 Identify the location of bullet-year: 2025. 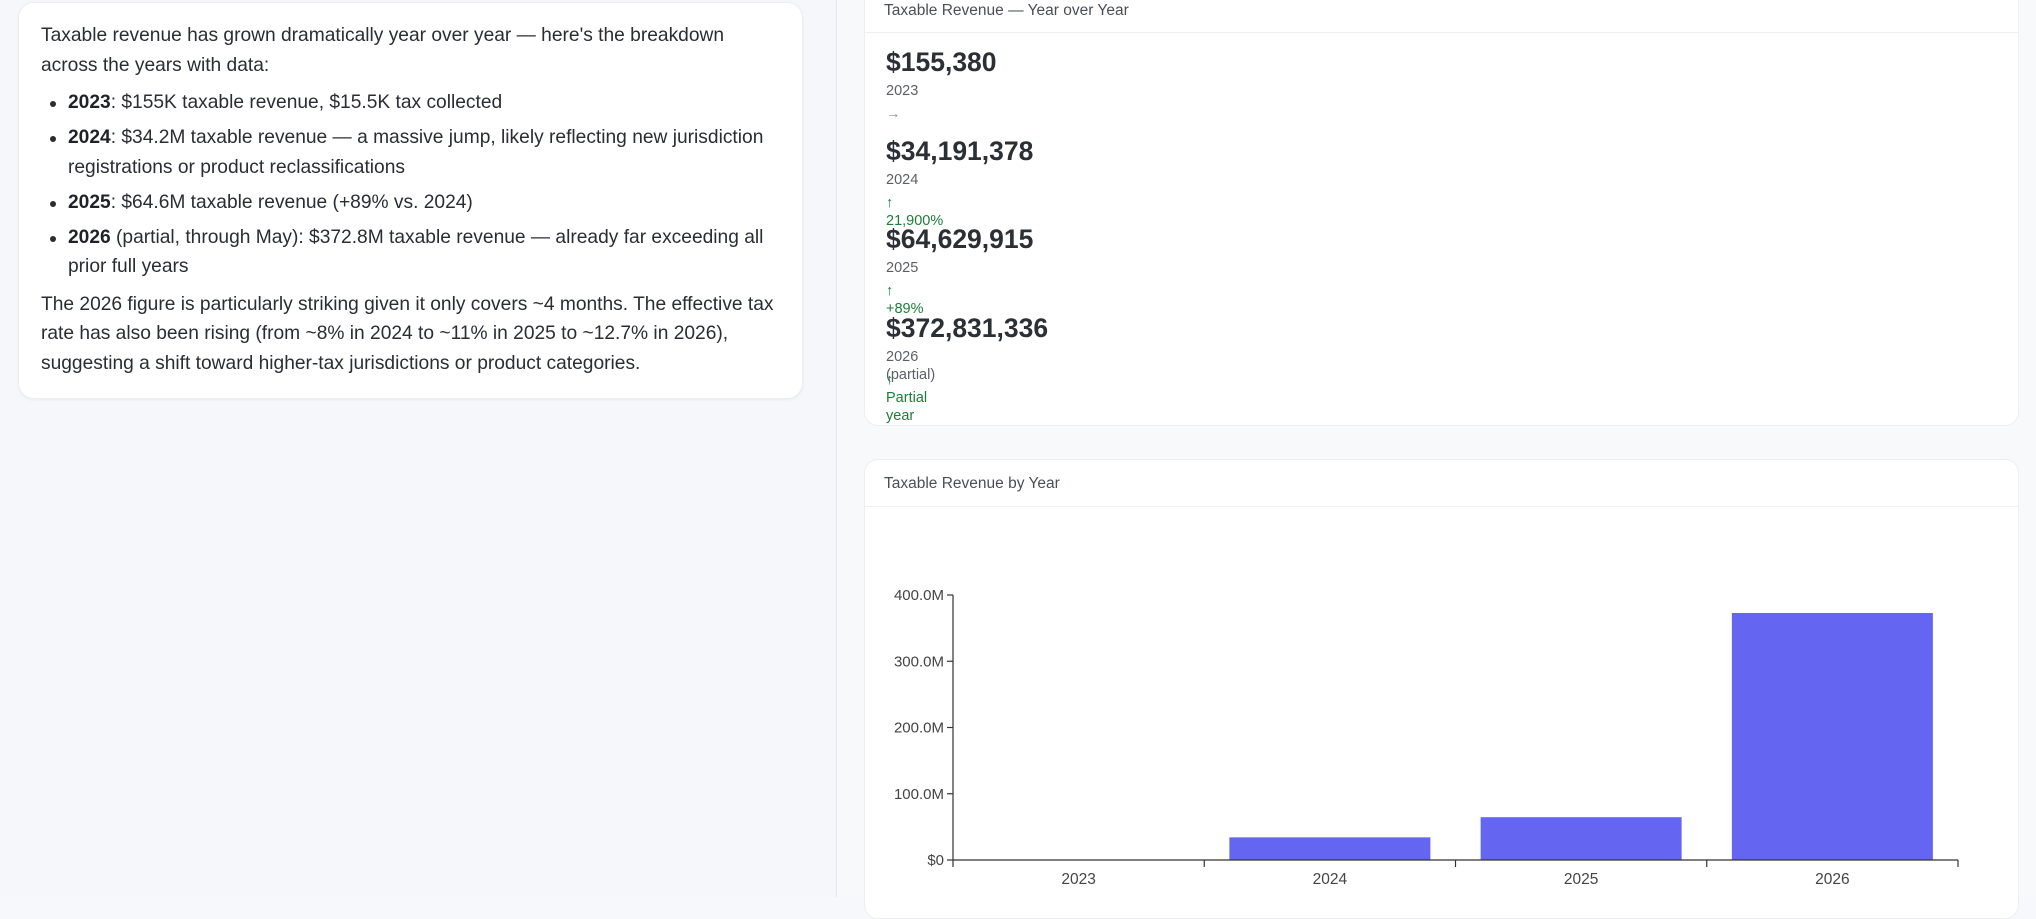
(89, 202).